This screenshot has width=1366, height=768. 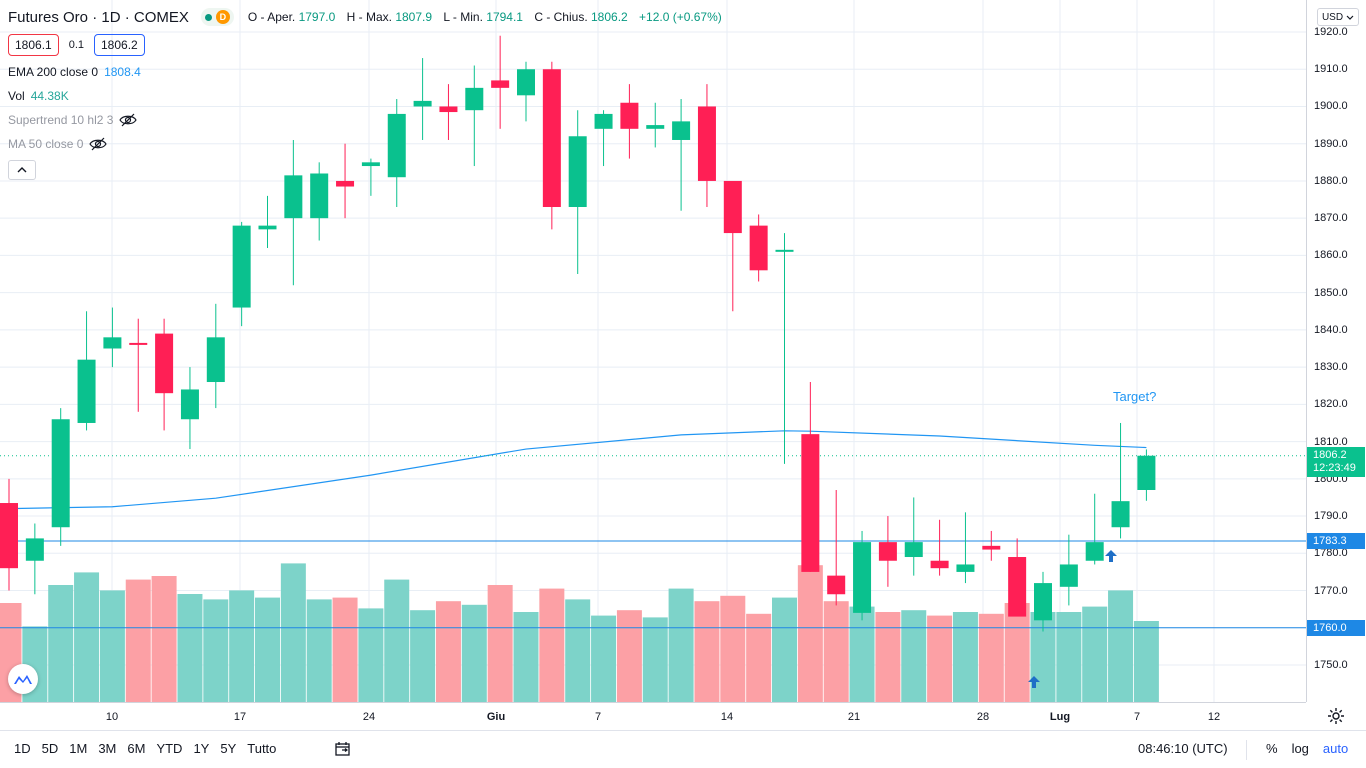 I want to click on sell-price-box: 1806.1, so click(x=33, y=45).